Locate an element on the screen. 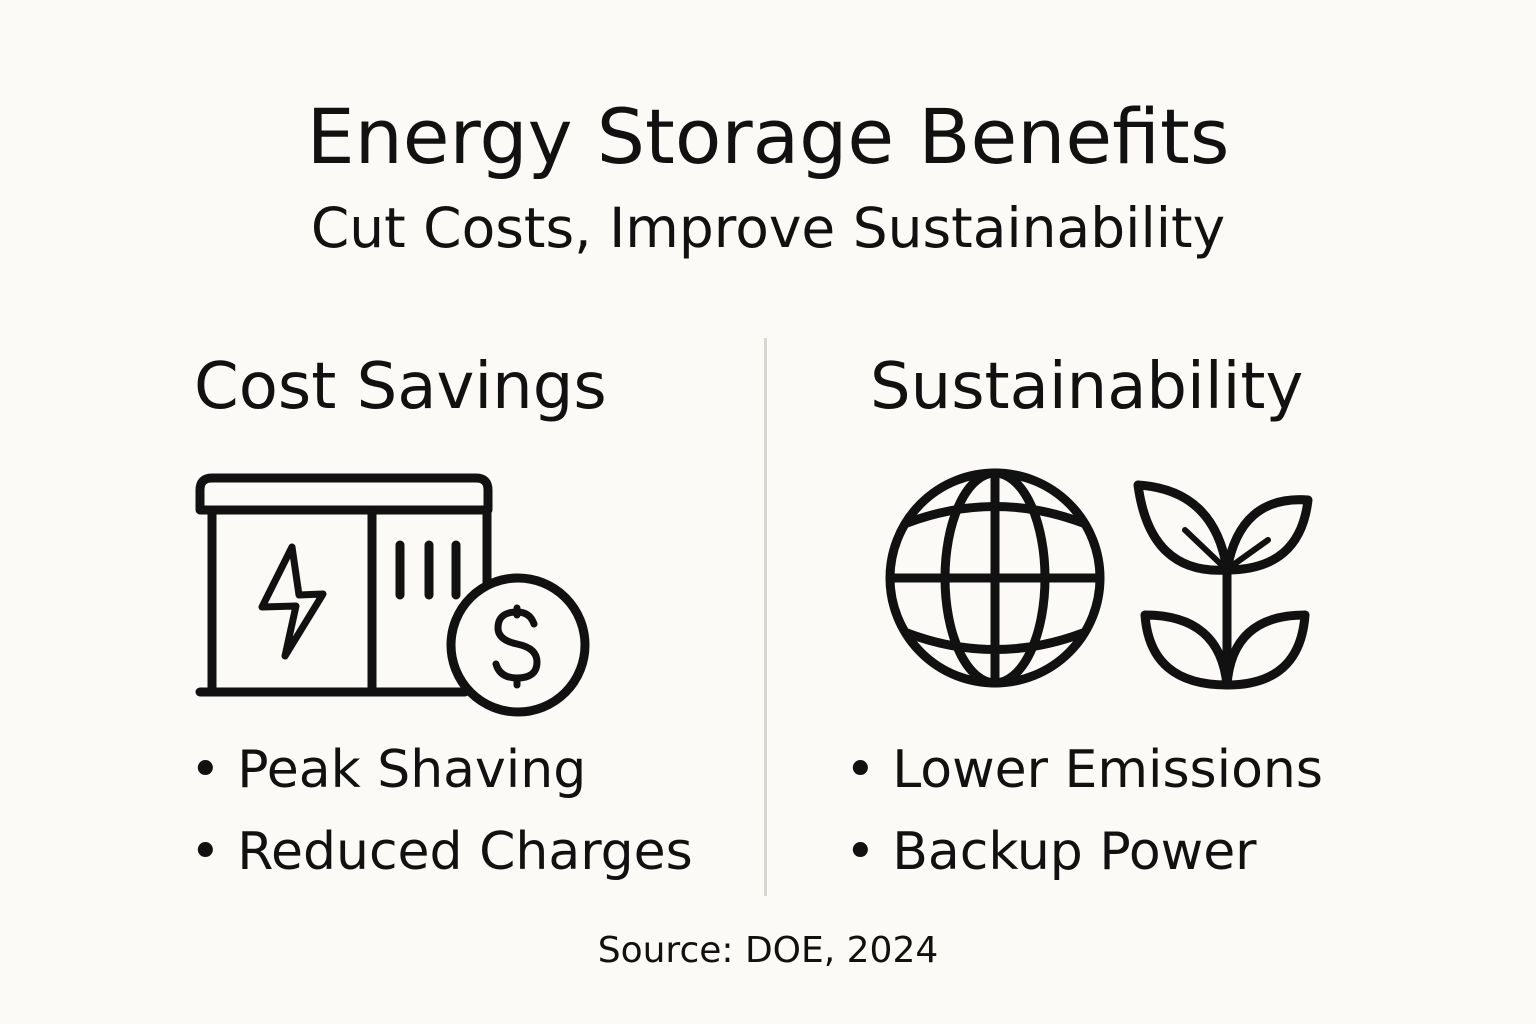  lightning-bolt-icon is located at coordinates (292, 601).